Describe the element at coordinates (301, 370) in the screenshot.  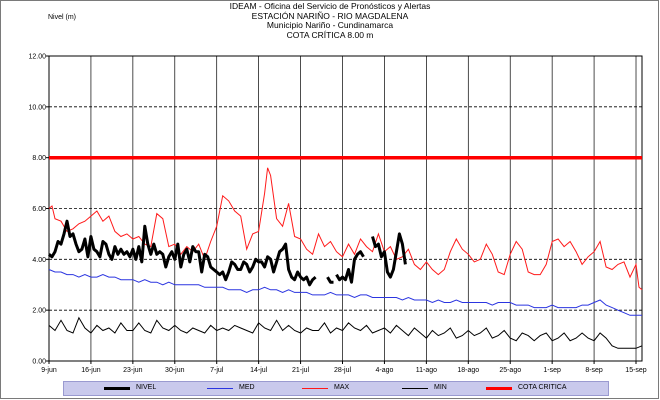
I see `x-tick-label: 21-jul` at that location.